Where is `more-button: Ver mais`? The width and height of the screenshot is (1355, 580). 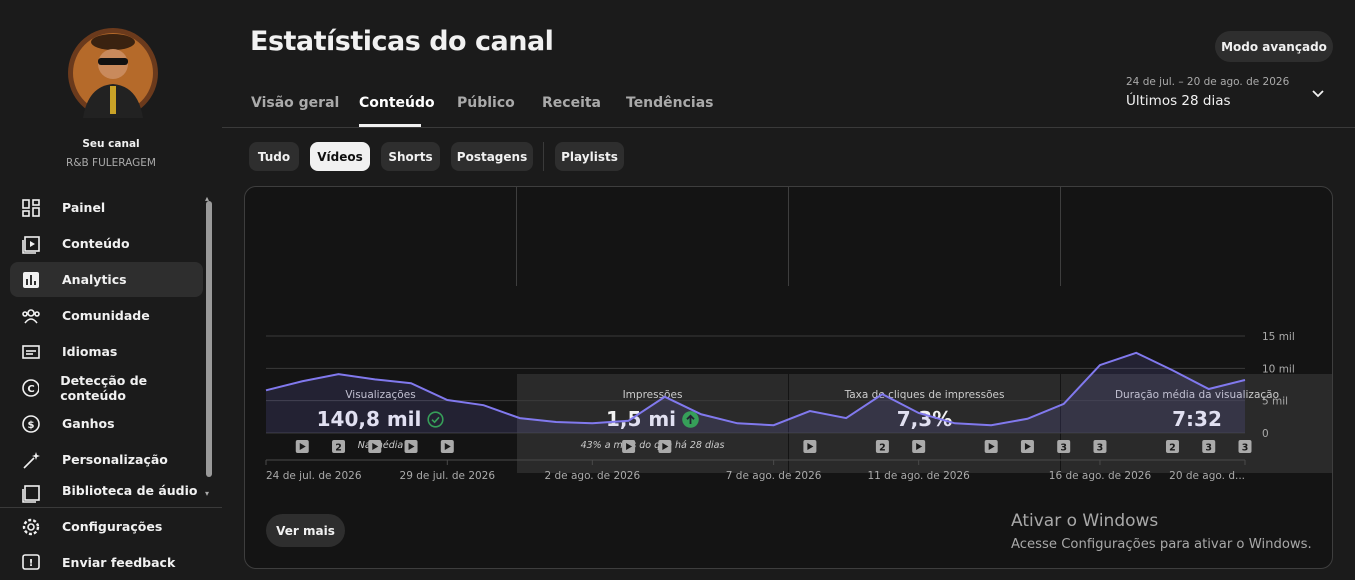 more-button: Ver mais is located at coordinates (305, 530).